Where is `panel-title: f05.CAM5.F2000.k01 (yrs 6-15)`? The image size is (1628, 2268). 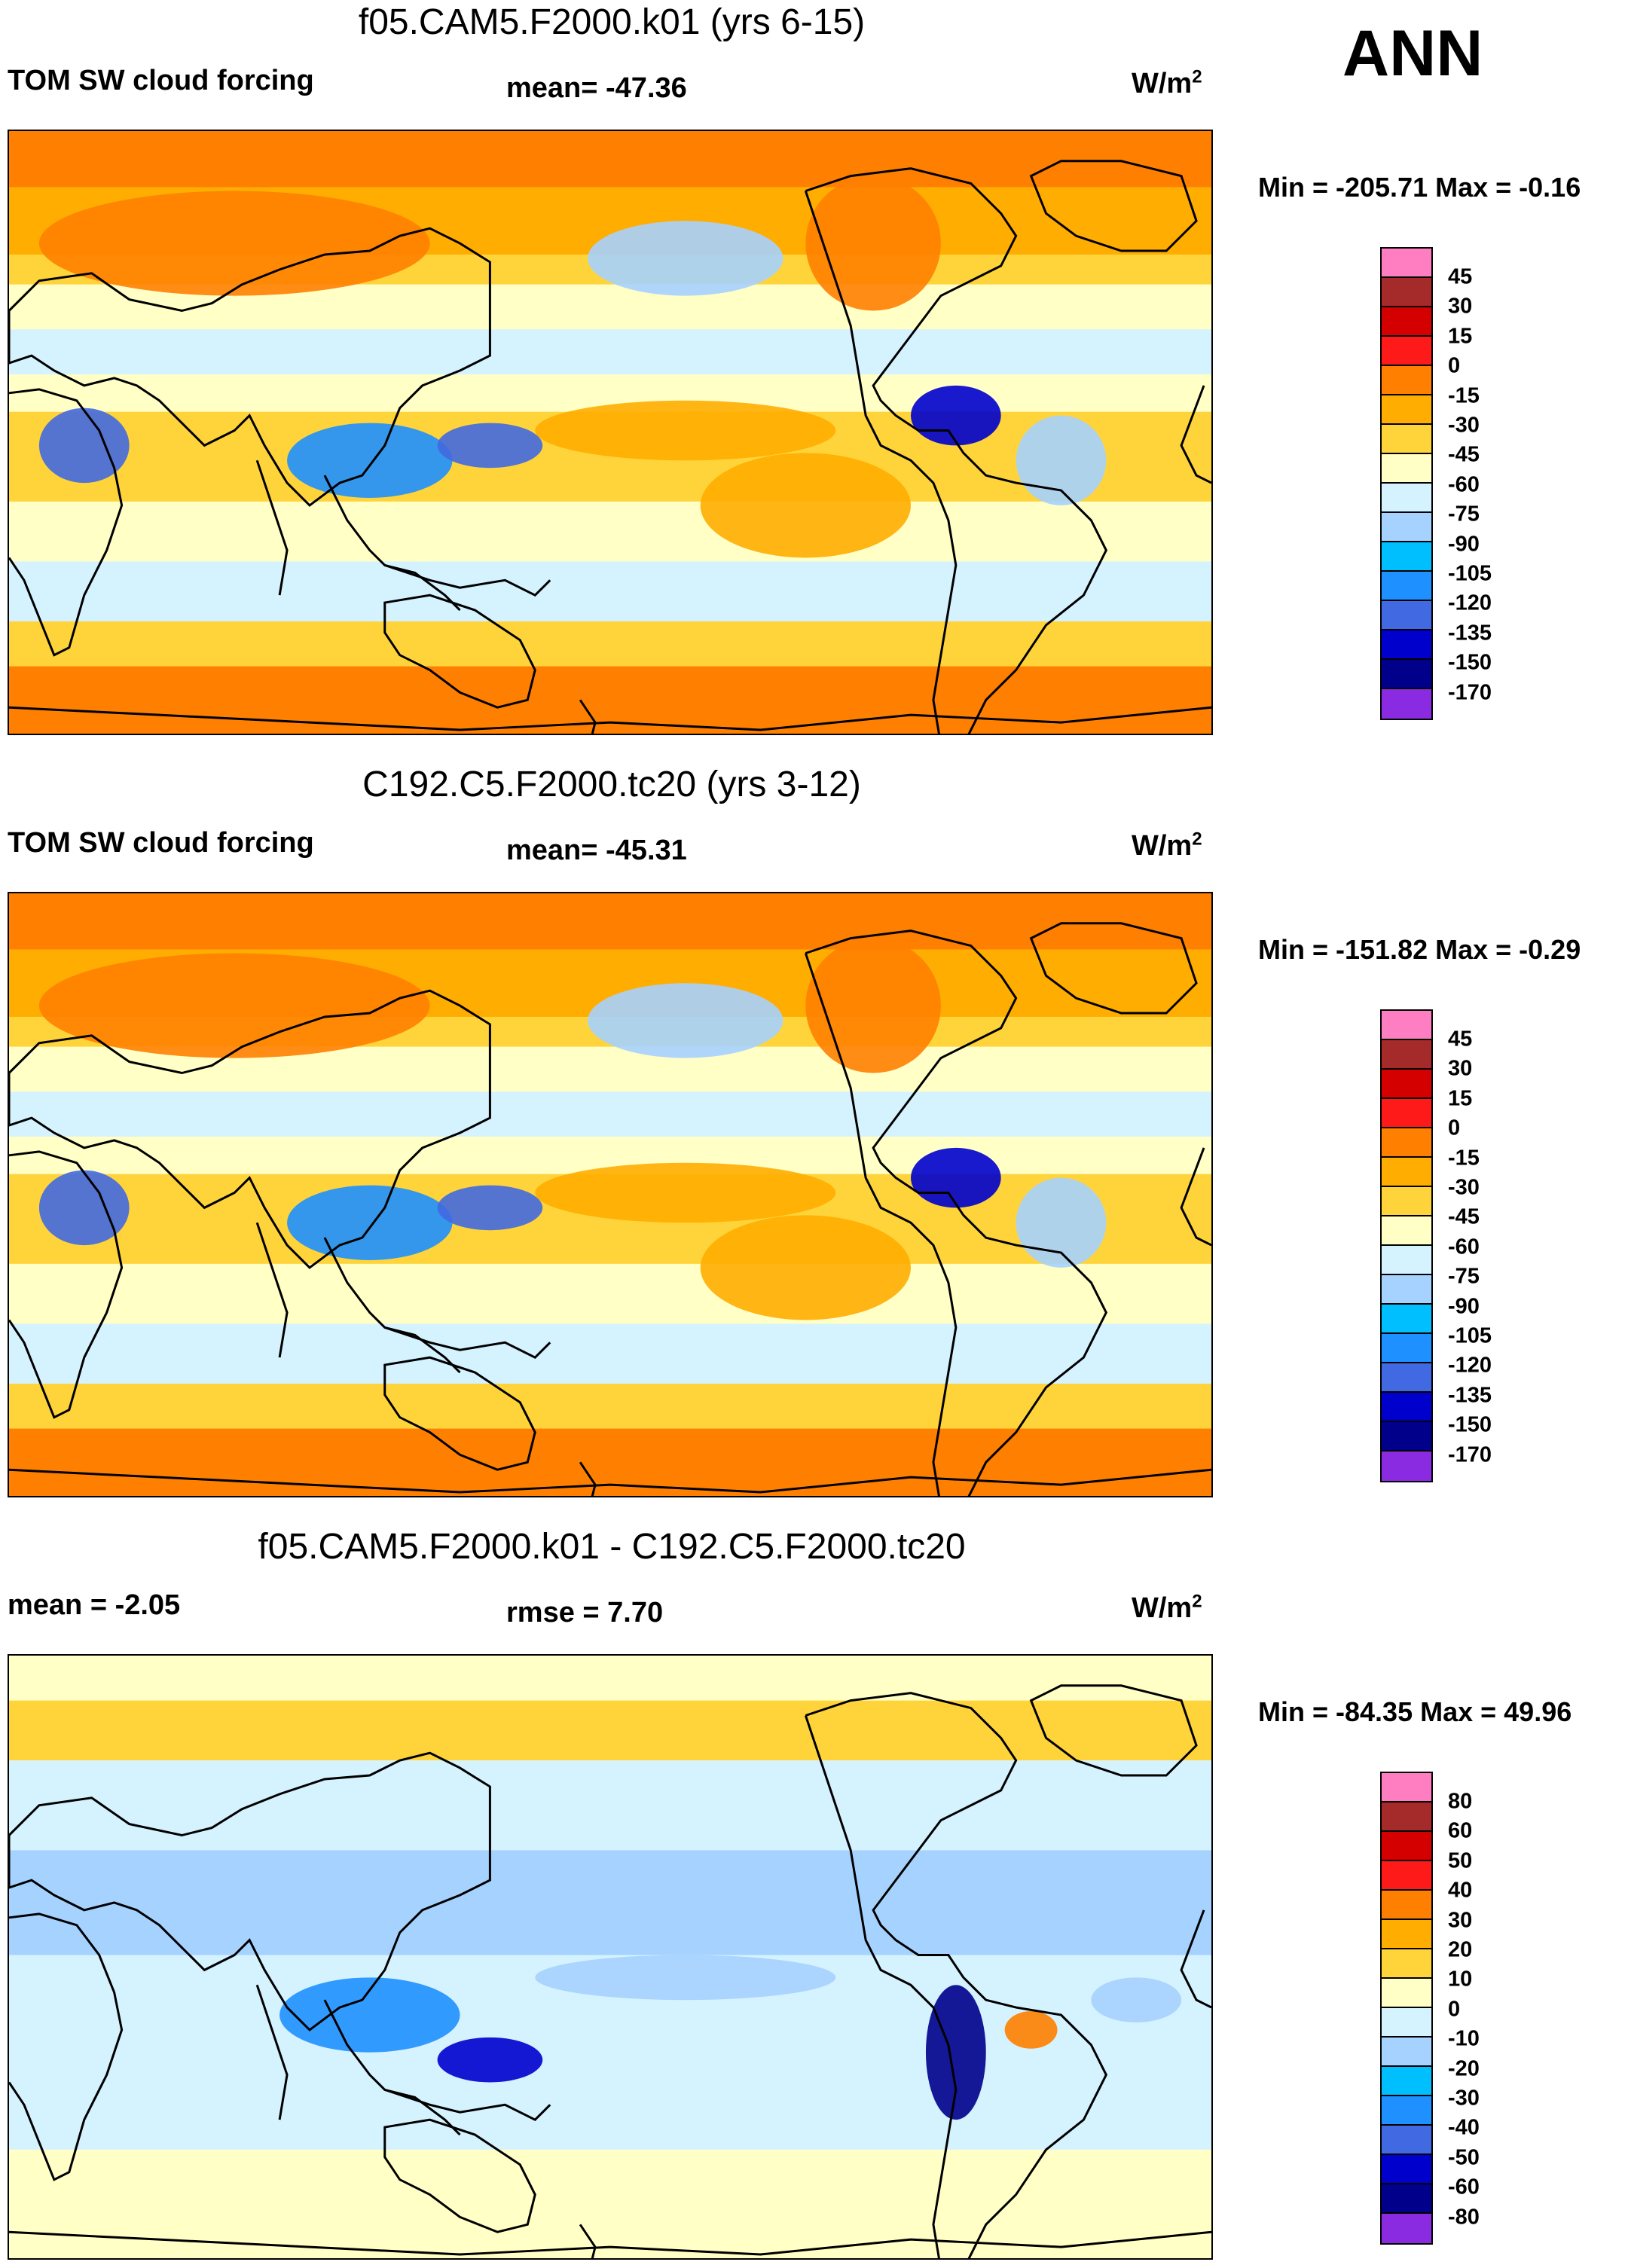 panel-title: f05.CAM5.F2000.k01 (yrs 6-15) is located at coordinates (612, 22).